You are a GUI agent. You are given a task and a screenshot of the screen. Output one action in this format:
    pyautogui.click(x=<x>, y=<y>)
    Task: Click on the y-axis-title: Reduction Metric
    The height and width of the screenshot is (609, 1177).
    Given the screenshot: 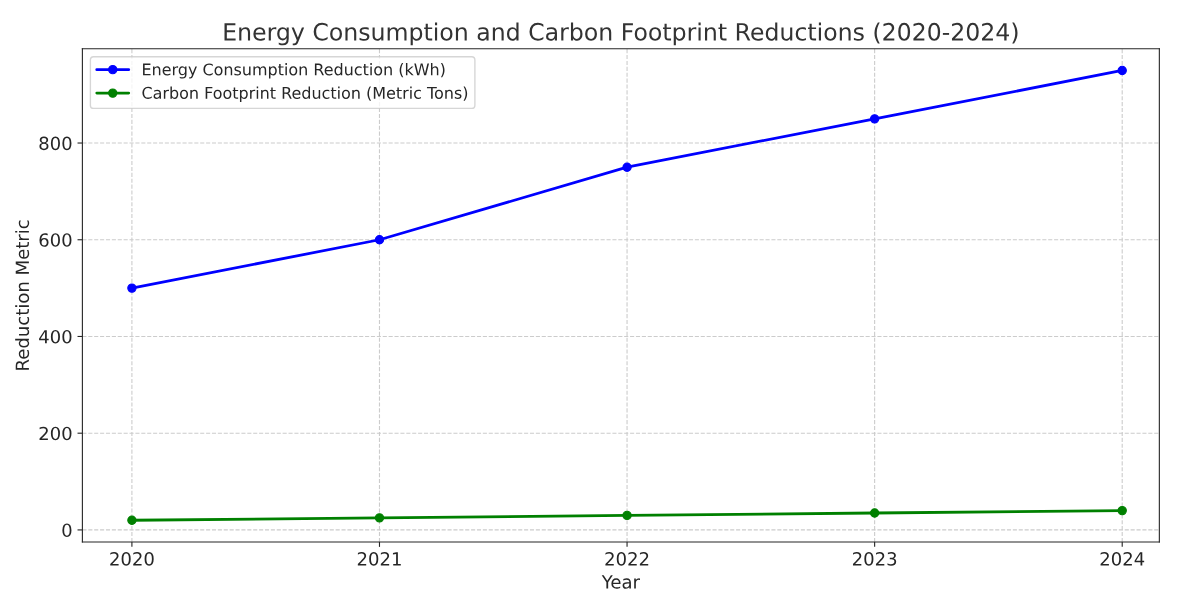 What is the action you would take?
    pyautogui.click(x=22, y=295)
    